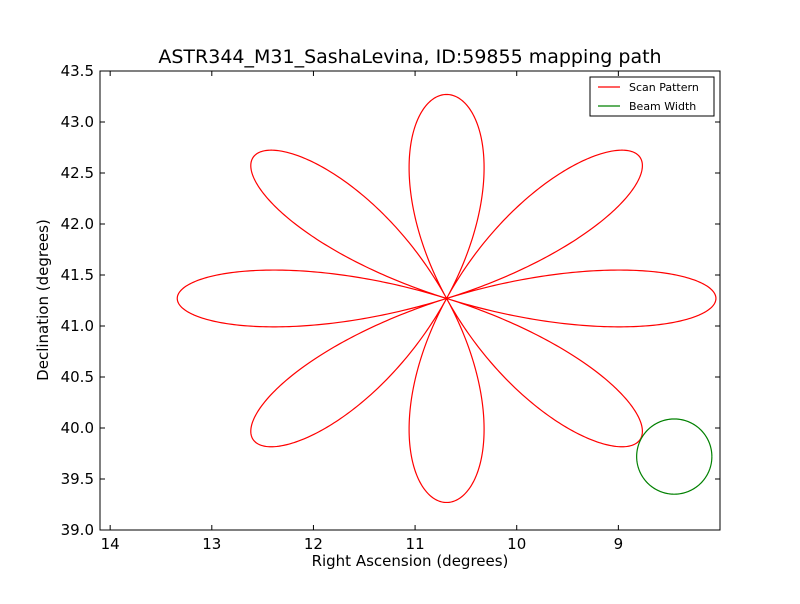 This screenshot has height=604, width=800. What do you see at coordinates (77, 326) in the screenshot?
I see `y-tick-label: 41.0` at bounding box center [77, 326].